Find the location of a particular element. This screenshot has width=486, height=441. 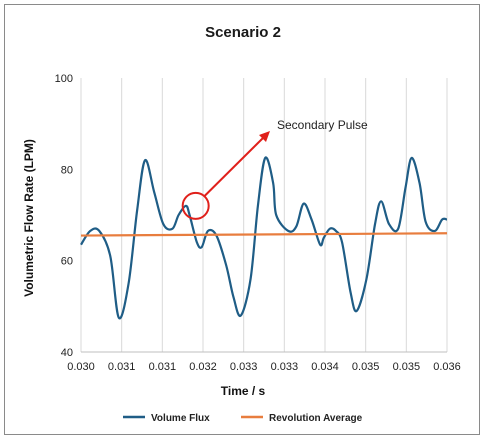

x-tick-label: 0.034 is located at coordinates (325, 367).